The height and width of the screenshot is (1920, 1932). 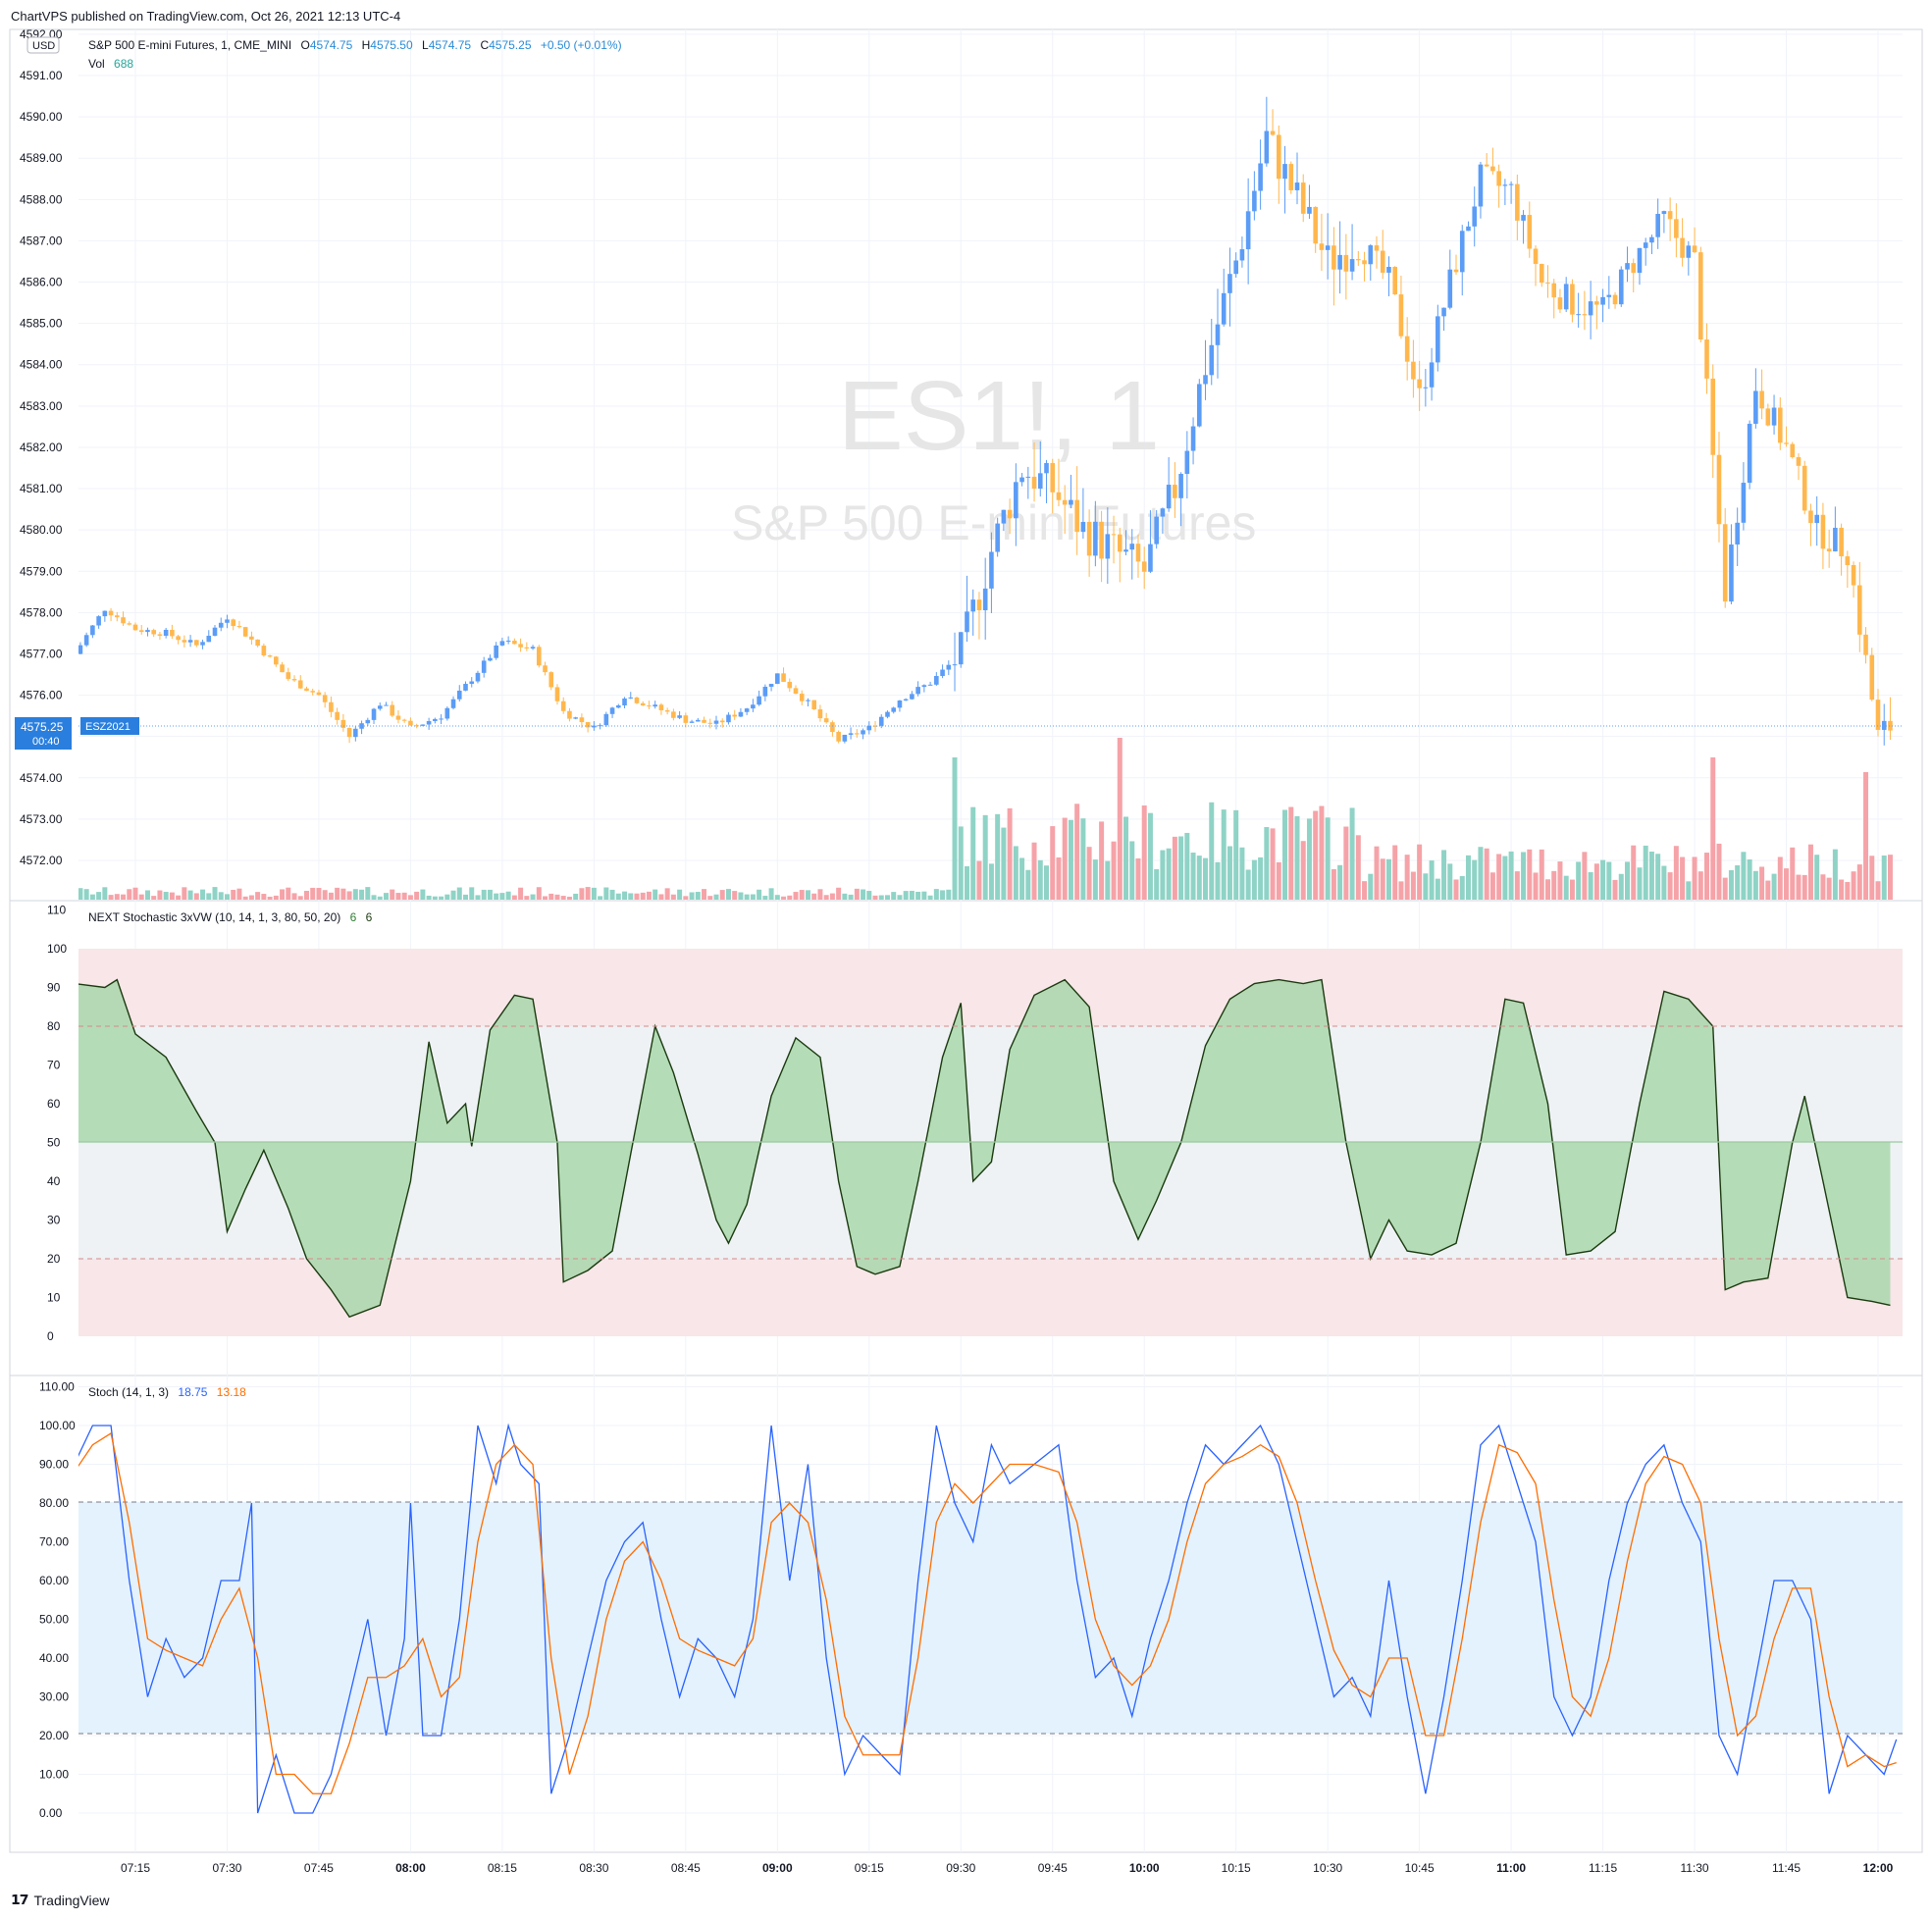 What do you see at coordinates (57, 1425) in the screenshot?
I see `stoch-tick-label: 100.00` at bounding box center [57, 1425].